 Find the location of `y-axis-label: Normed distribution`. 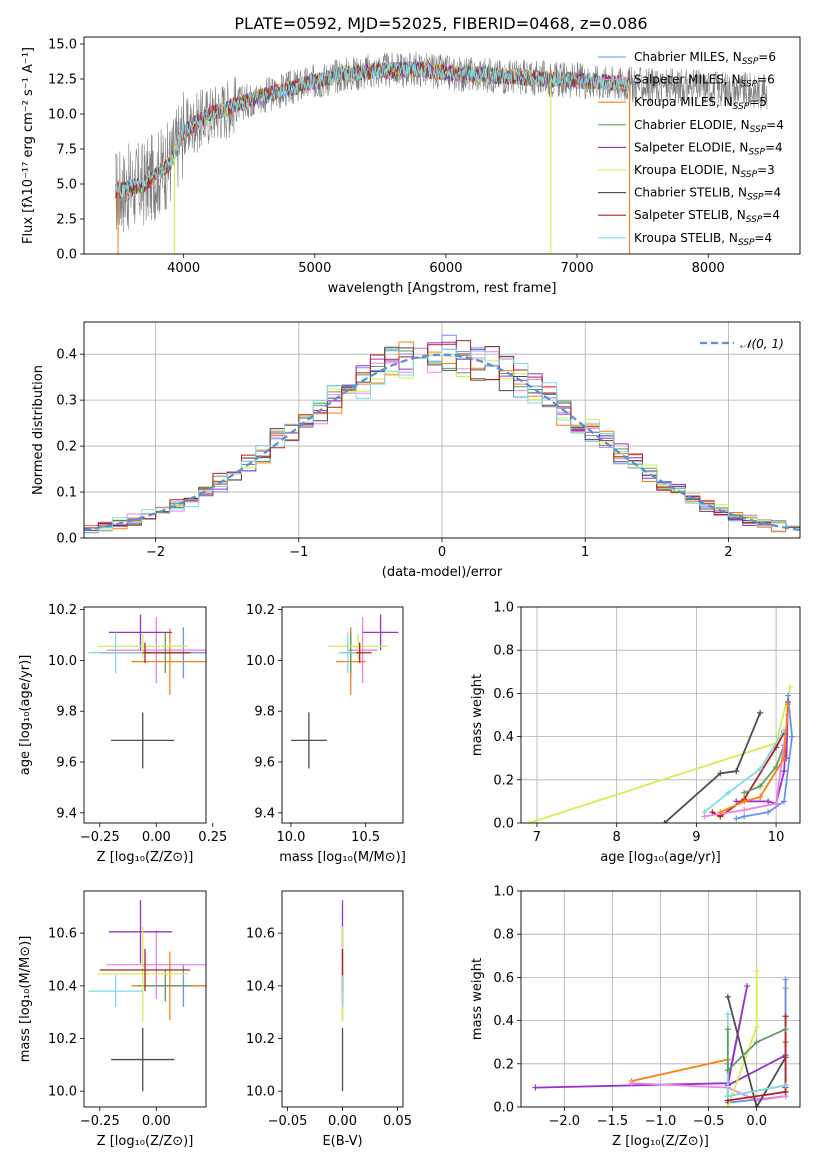

y-axis-label: Normed distribution is located at coordinates (38, 430).